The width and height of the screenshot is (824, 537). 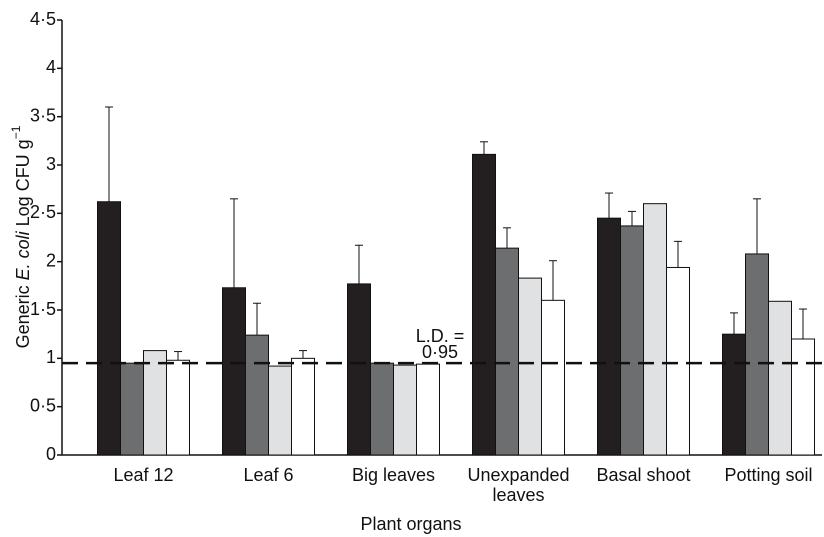 What do you see at coordinates (23, 255) in the screenshot?
I see `y-label-part: E. coli` at bounding box center [23, 255].